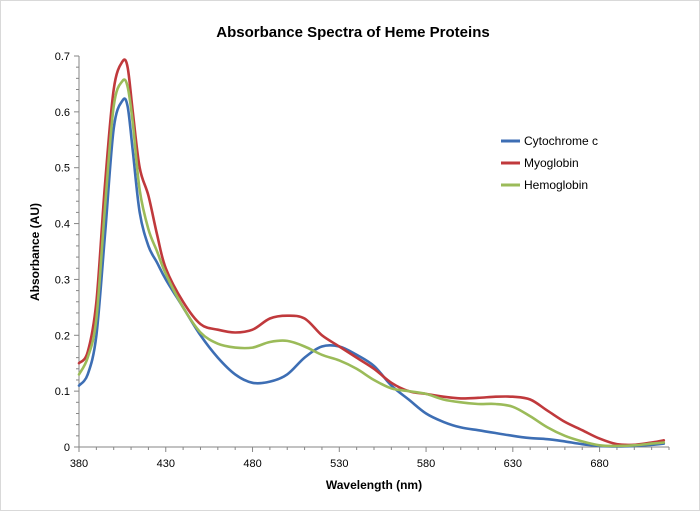 This screenshot has height=511, width=700. What do you see at coordinates (35, 252) in the screenshot?
I see `y-axis-label: Absorbance (AU)` at bounding box center [35, 252].